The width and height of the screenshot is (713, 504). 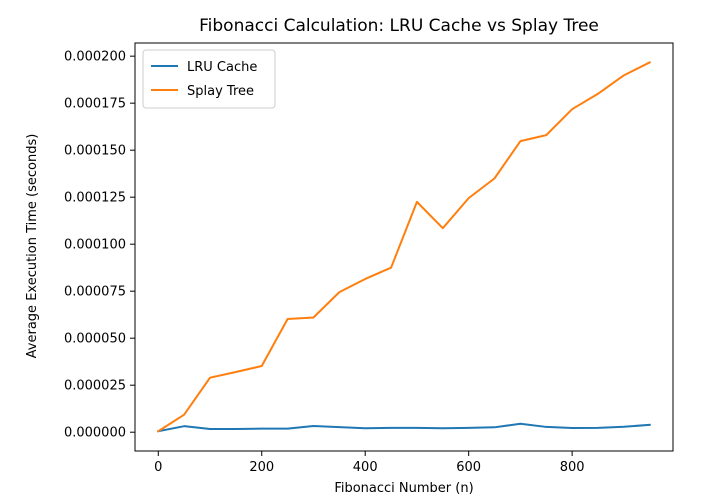 I want to click on legend-label: Splay Tree, so click(x=220, y=91).